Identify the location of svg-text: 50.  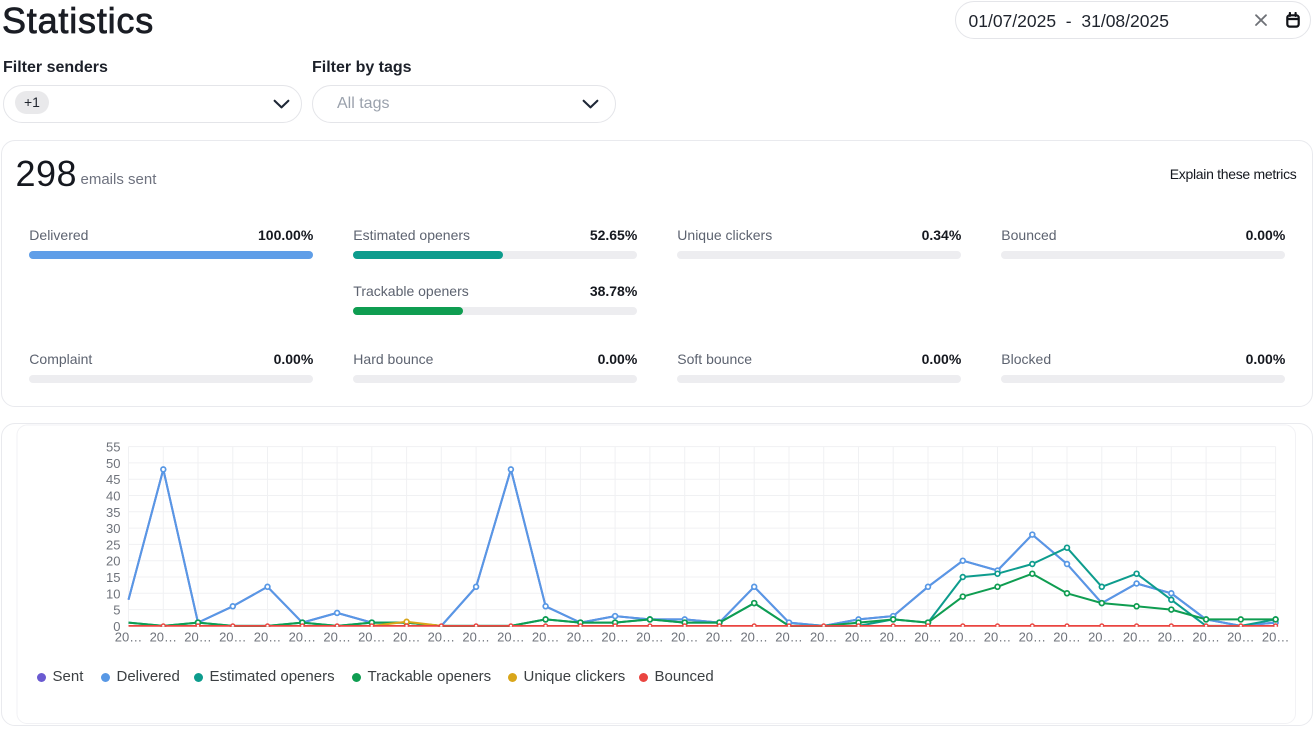
(113, 463).